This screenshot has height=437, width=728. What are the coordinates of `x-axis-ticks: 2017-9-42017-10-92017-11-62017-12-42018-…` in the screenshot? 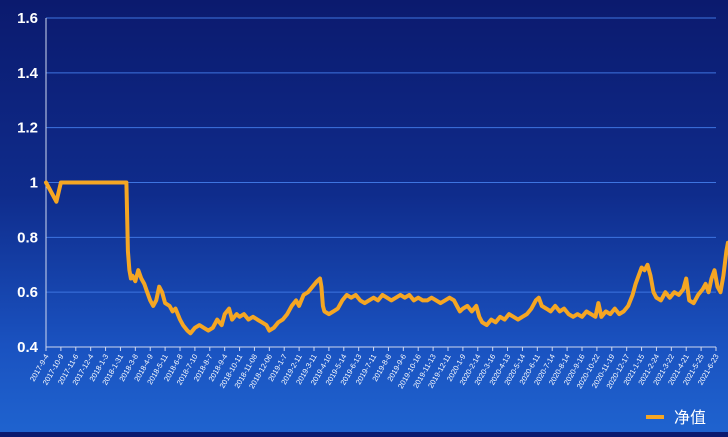 It's located at (374, 368).